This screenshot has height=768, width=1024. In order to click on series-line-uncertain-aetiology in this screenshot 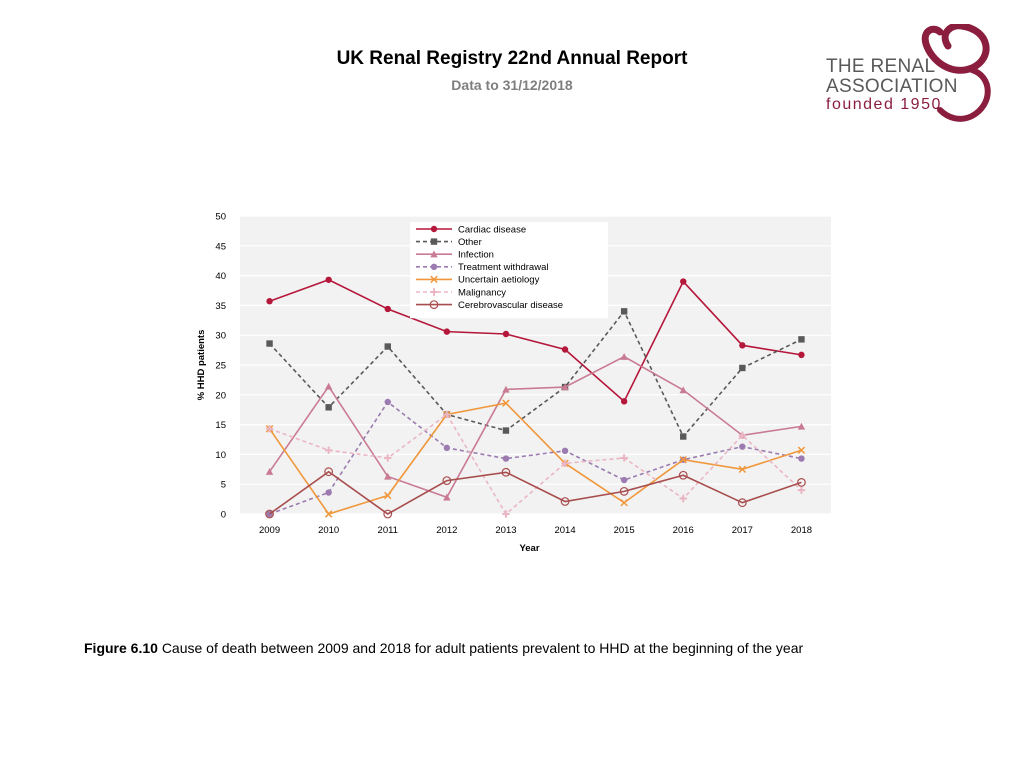, I will do `click(535, 458)`.